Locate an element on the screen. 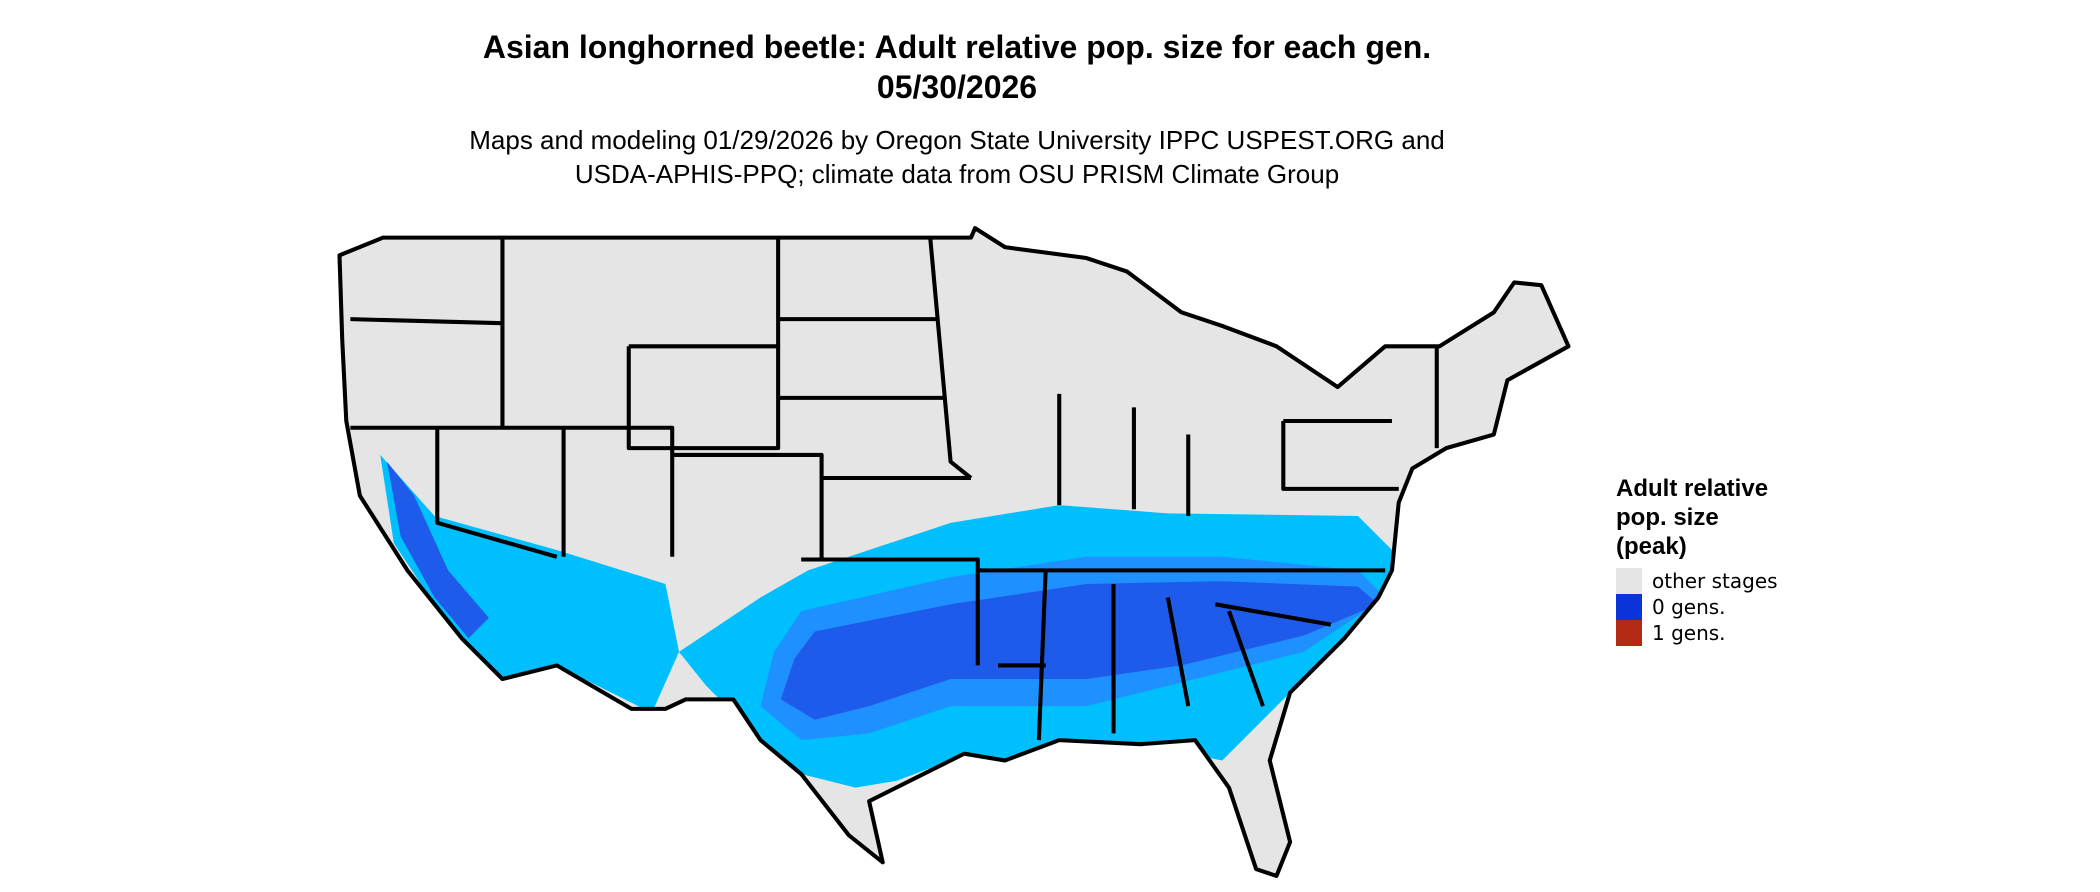 The image size is (2100, 892). legend-title: Adult relative is located at coordinates (1692, 488).